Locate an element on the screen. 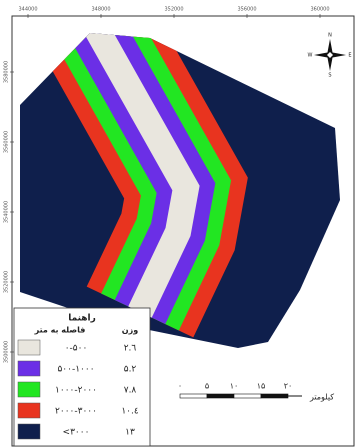 This screenshot has height=448, width=361. legend-weight: ۱۳ is located at coordinates (130, 433).